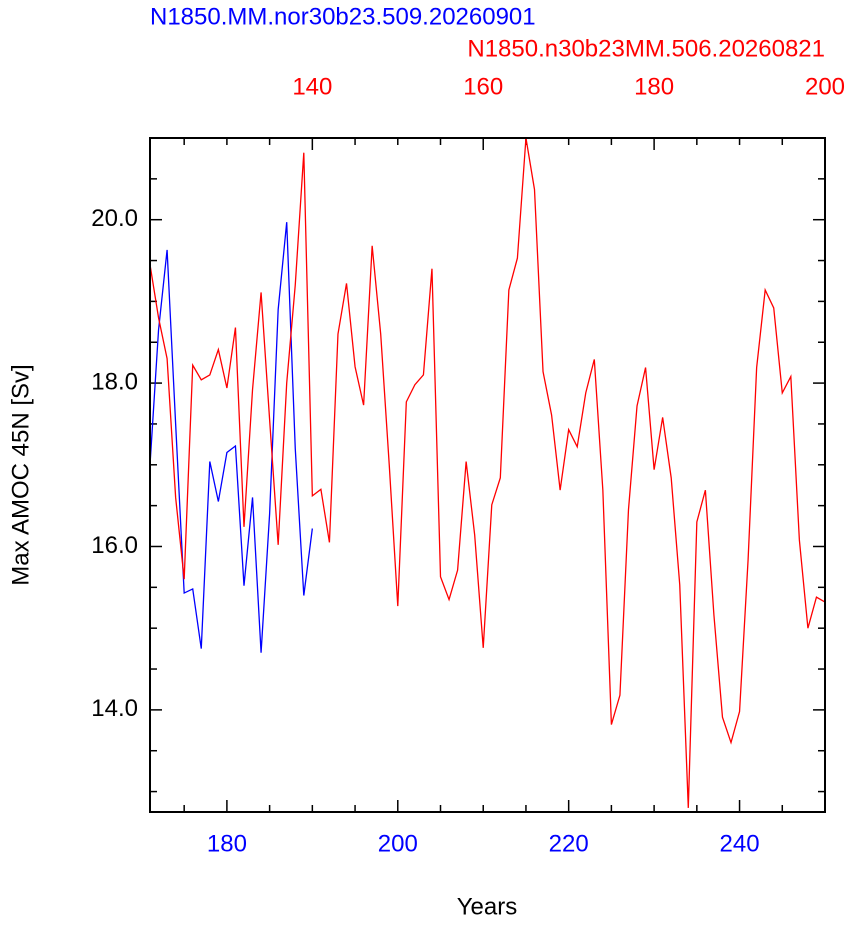  I want to click on y-tick-label: 16.0, so click(114, 545).